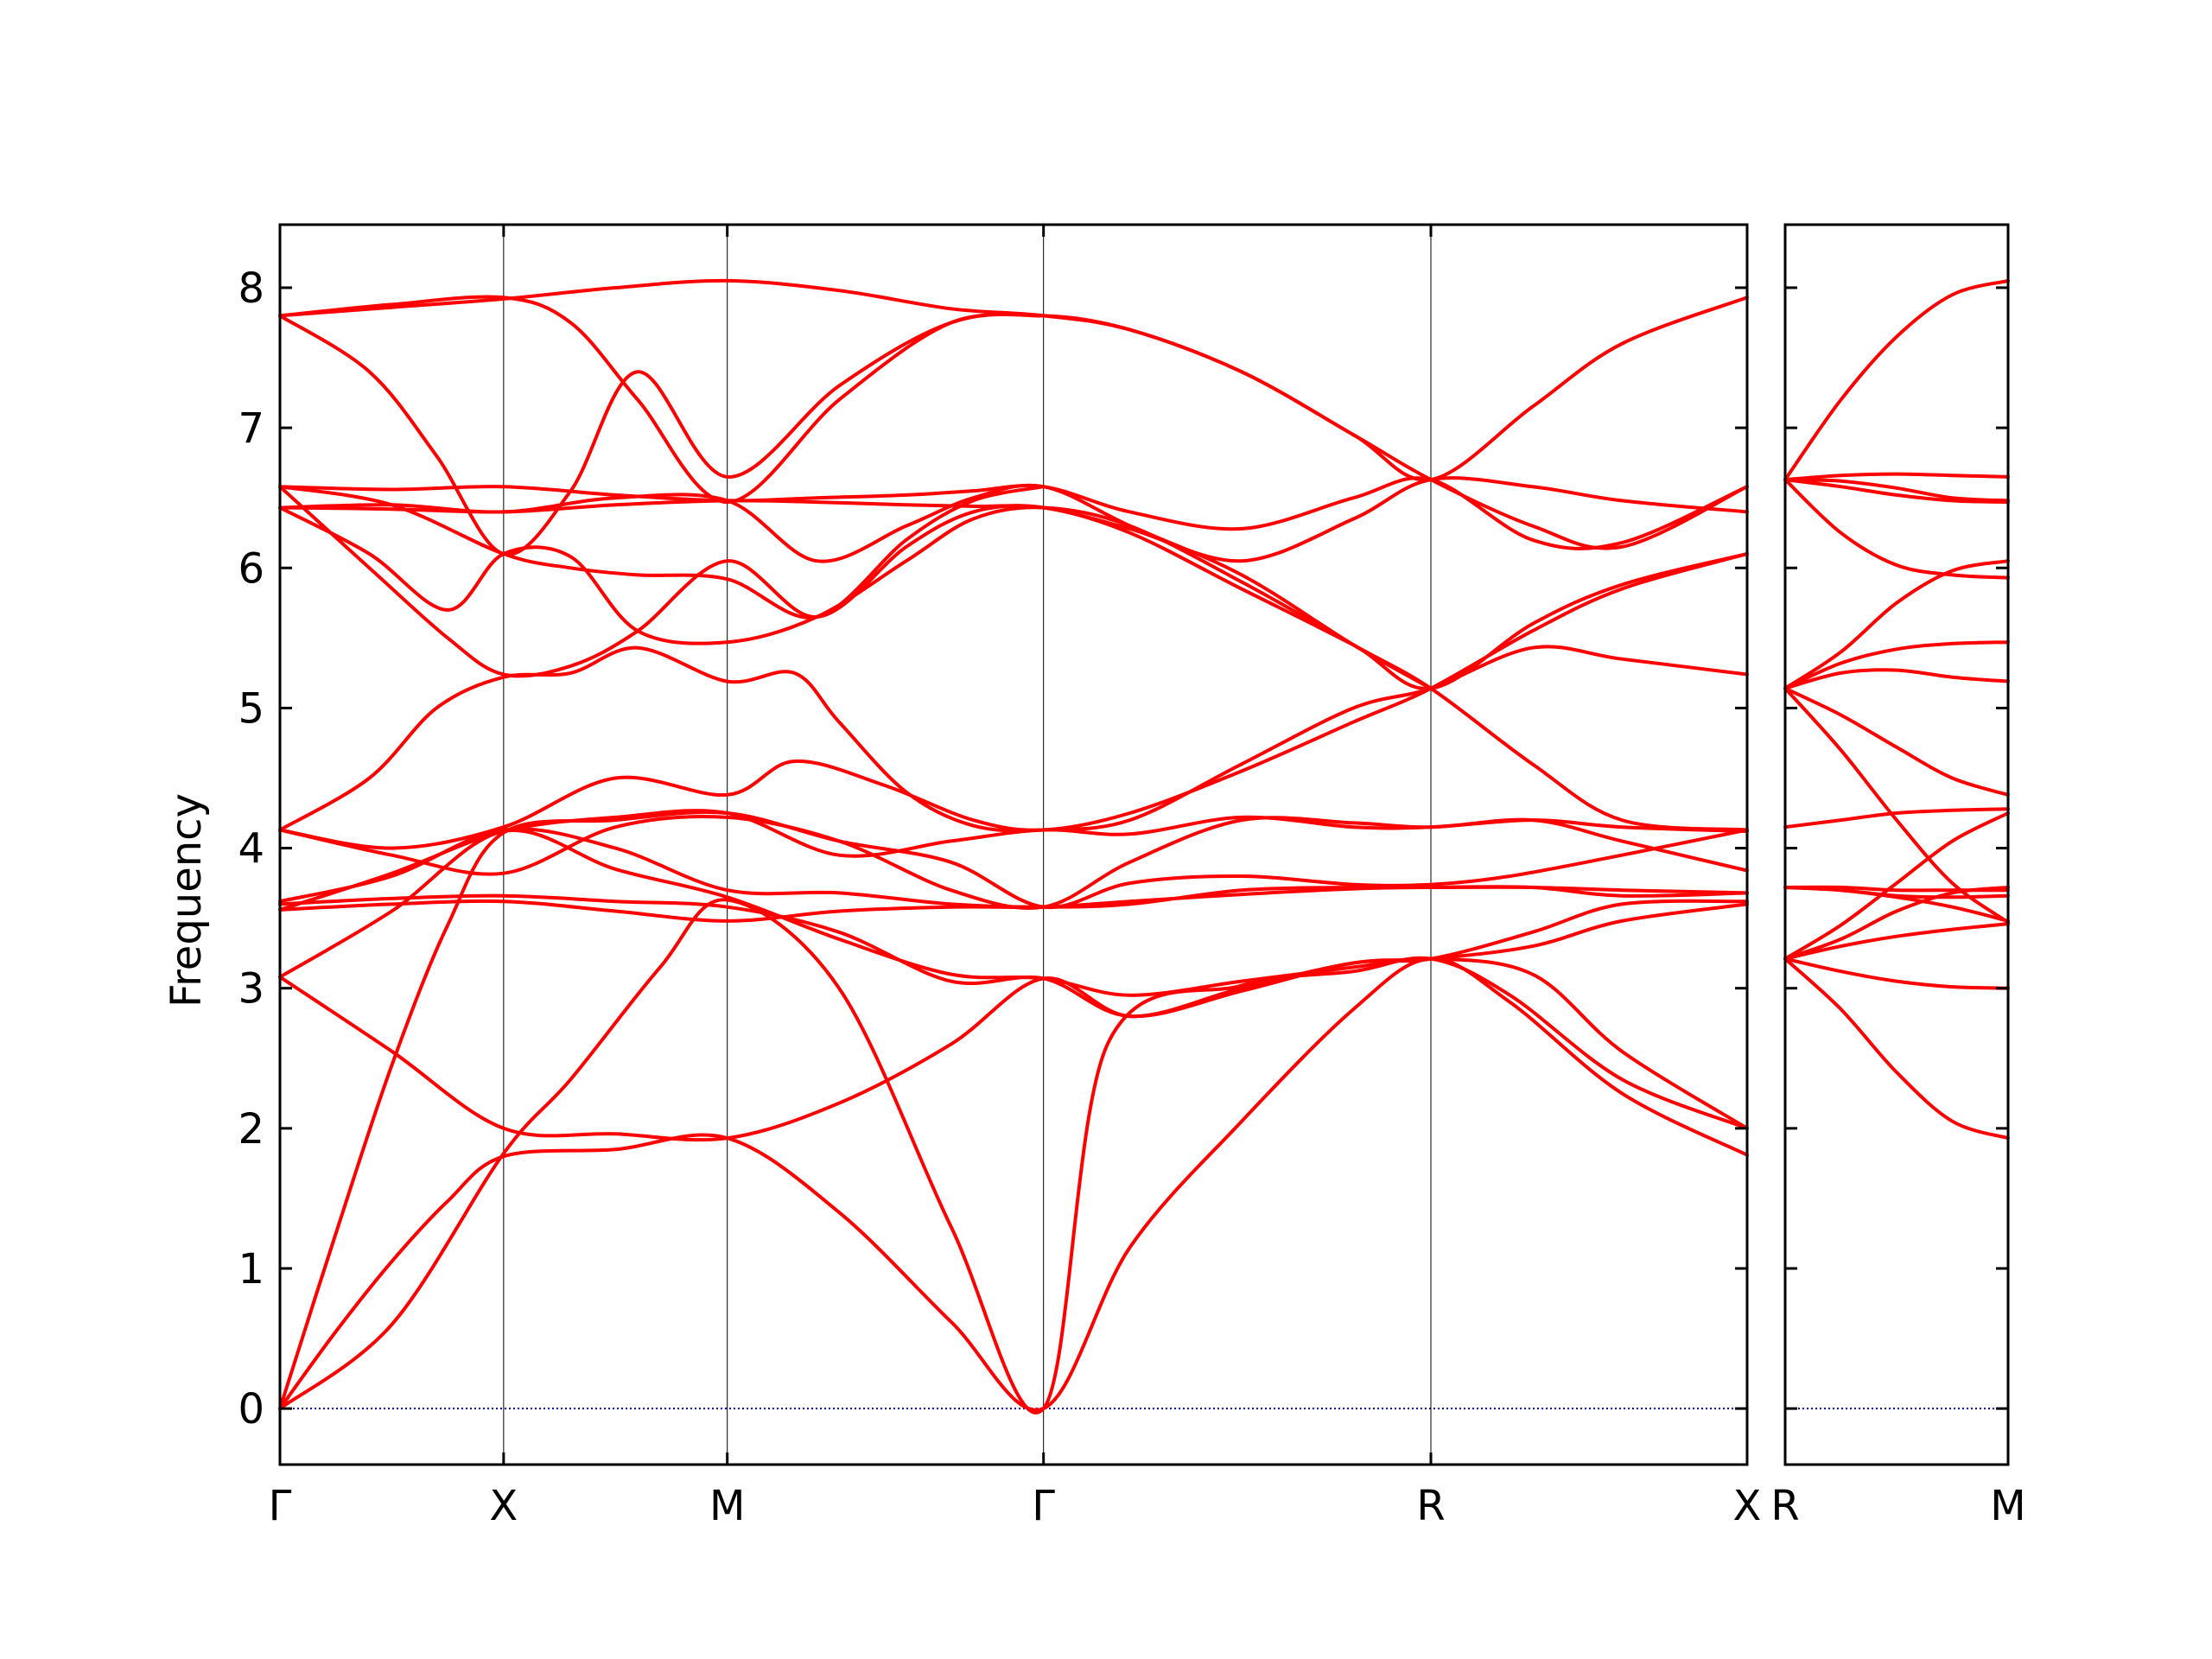 Image resolution: width=2212 pixels, height=1659 pixels. Describe the element at coordinates (186, 900) in the screenshot. I see `y-axis-label: Frequency` at that location.